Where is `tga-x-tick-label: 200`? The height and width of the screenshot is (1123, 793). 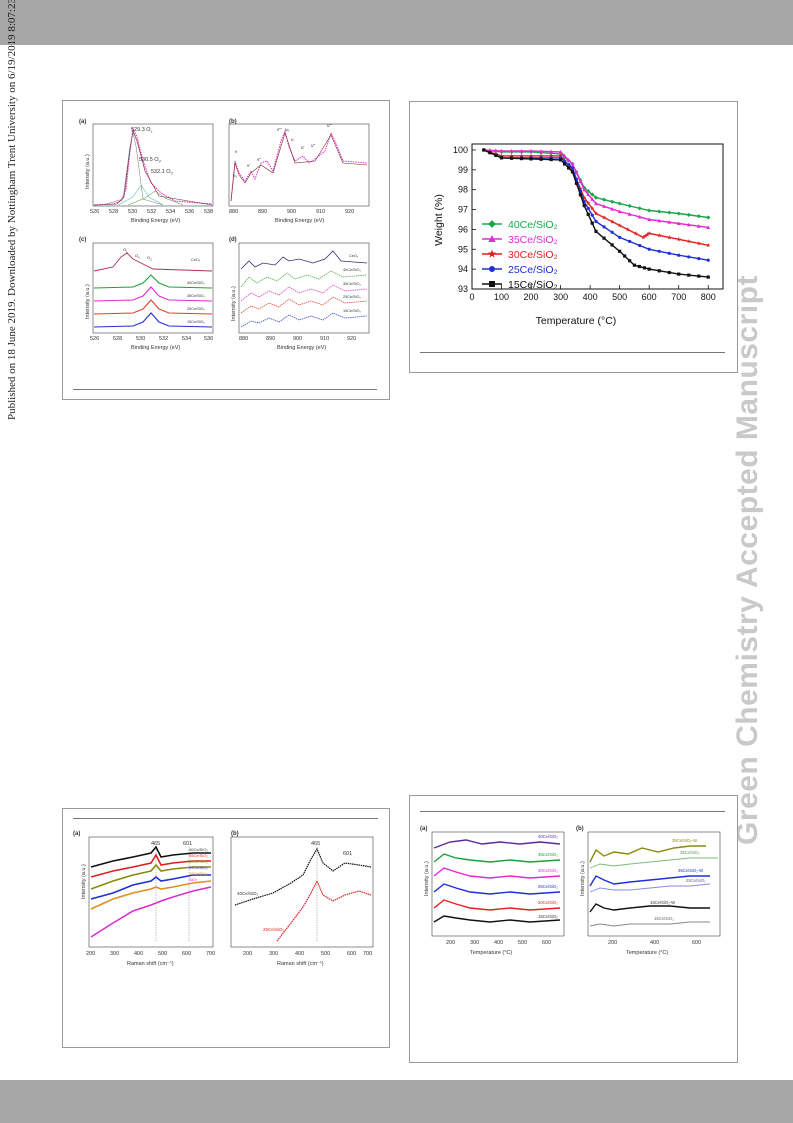
tga-x-tick-label: 200 is located at coordinates (531, 297).